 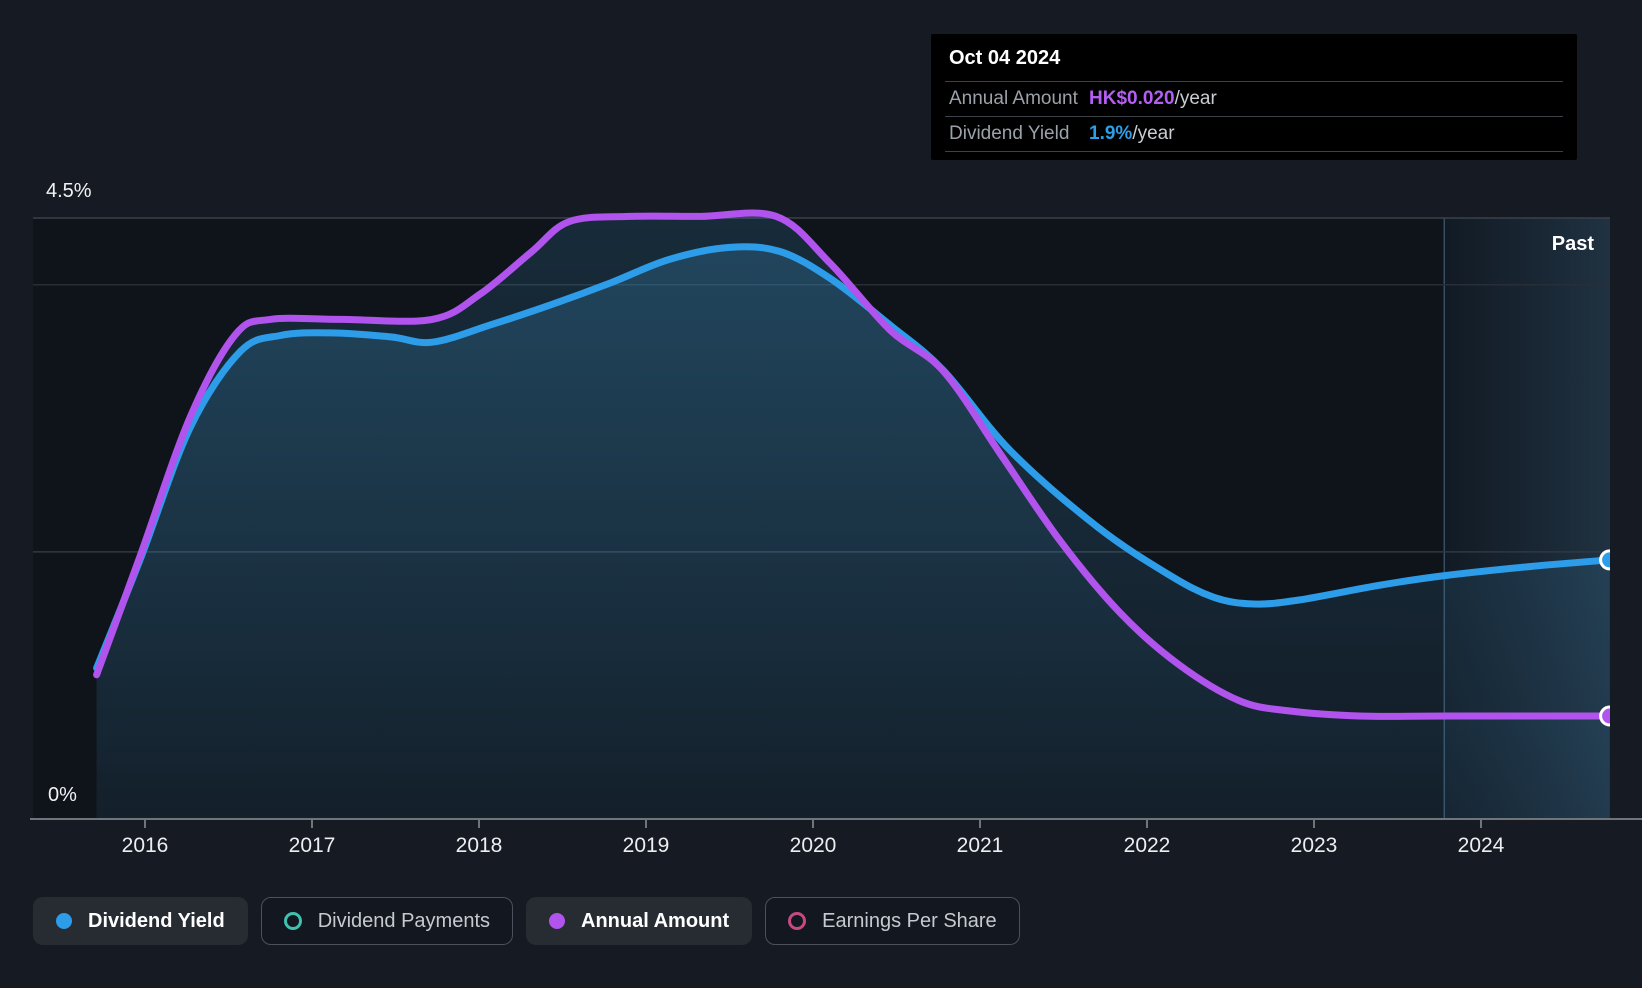 I want to click on dividend-yield-endpoint-marker, so click(x=1609, y=560).